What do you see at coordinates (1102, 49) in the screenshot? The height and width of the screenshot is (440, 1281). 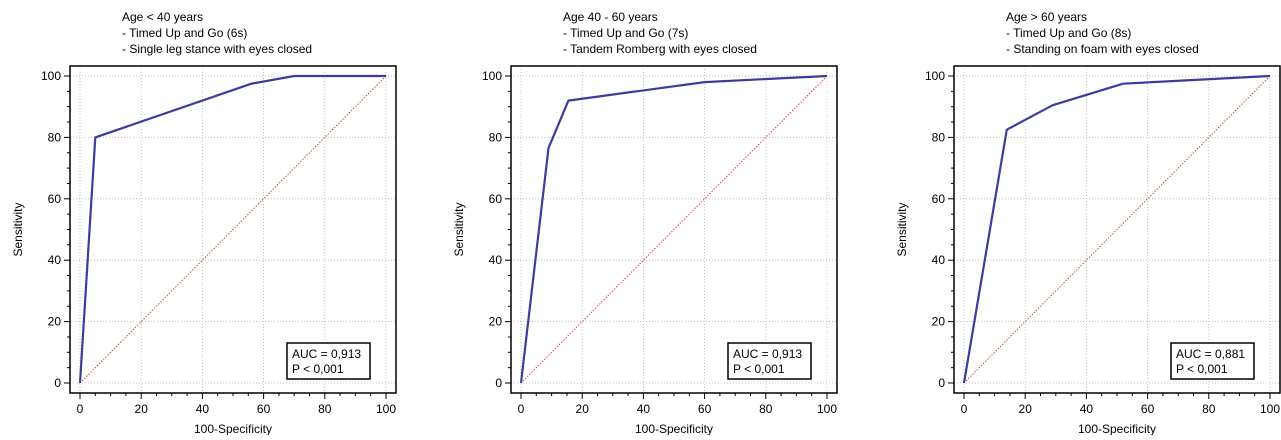 I see `panel-title-line: - Standing on foam with eyes closed` at bounding box center [1102, 49].